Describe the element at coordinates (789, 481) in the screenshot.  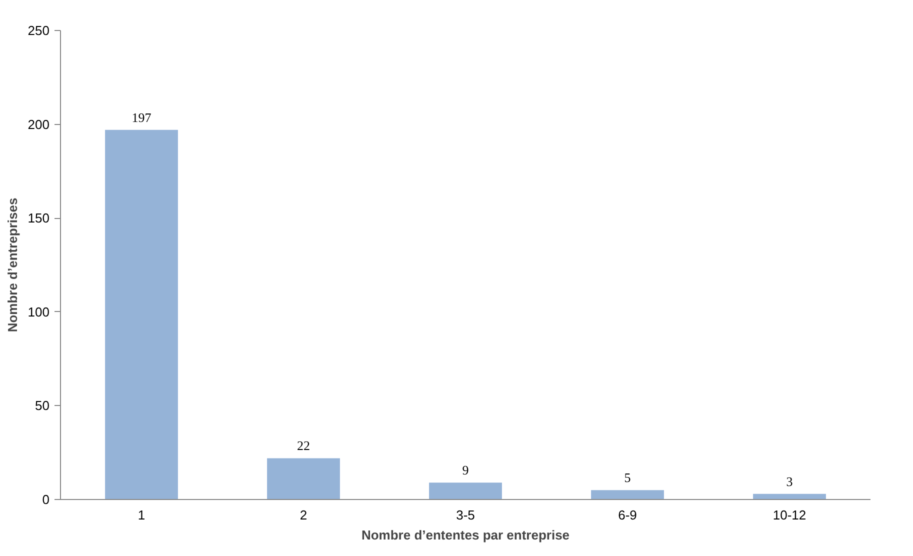
I see `data-label: 3` at that location.